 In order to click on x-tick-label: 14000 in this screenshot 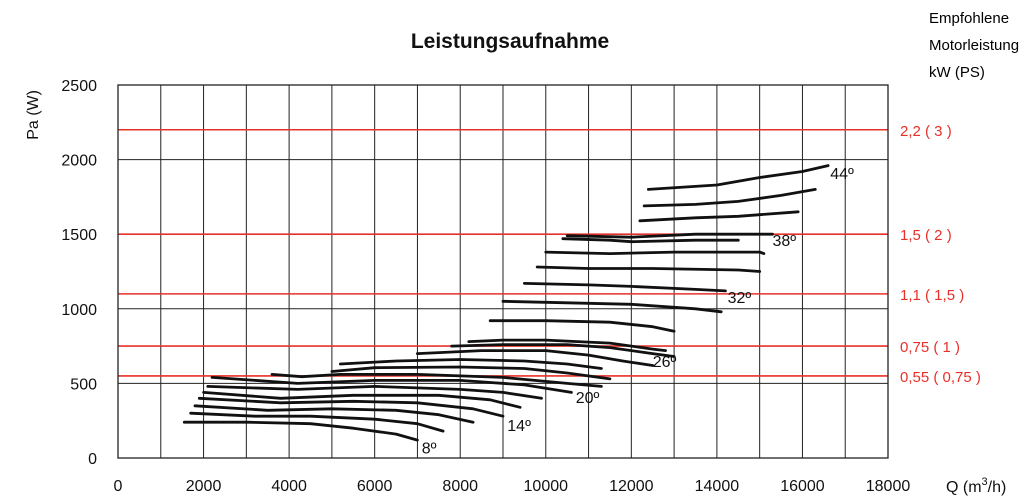, I will do `click(717, 486)`.